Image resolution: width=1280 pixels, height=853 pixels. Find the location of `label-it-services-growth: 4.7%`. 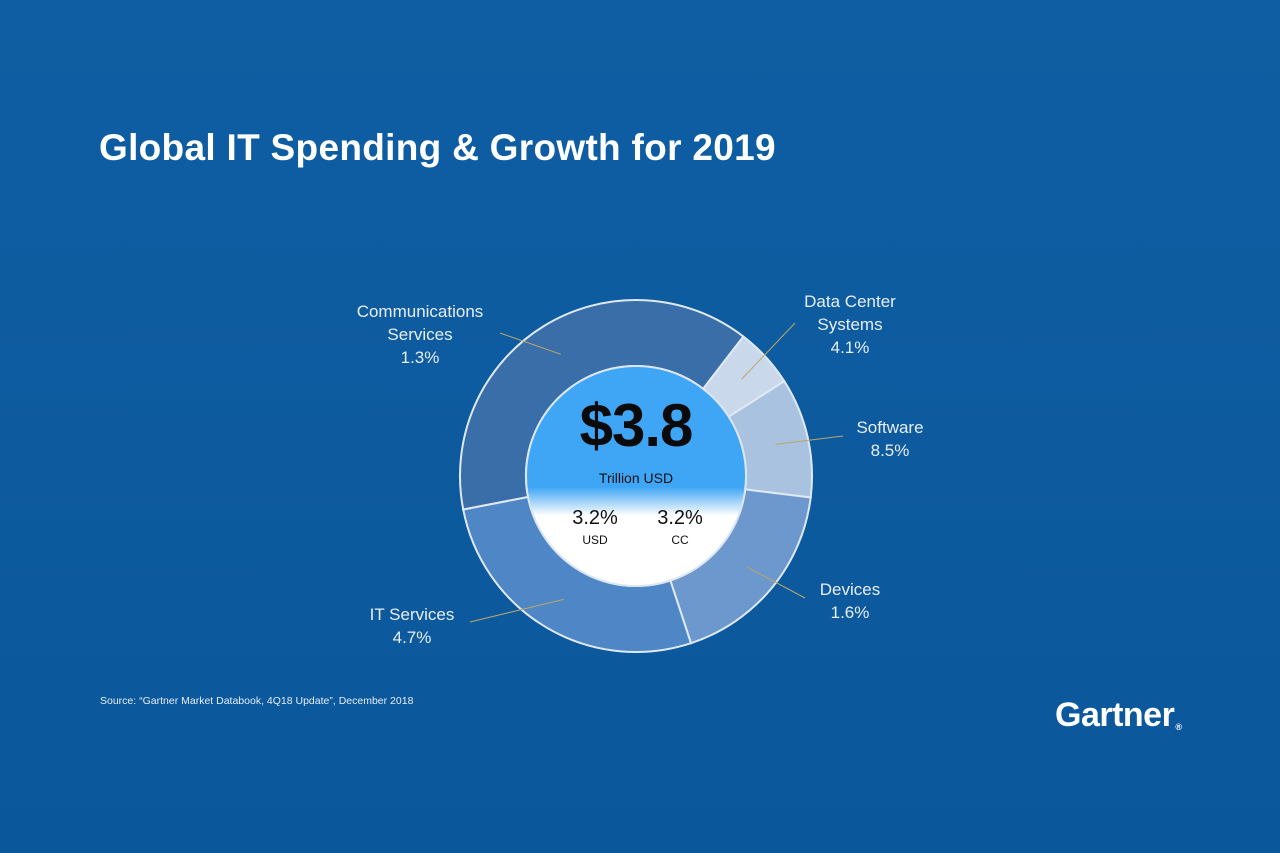

label-it-services-growth: 4.7% is located at coordinates (412, 637).